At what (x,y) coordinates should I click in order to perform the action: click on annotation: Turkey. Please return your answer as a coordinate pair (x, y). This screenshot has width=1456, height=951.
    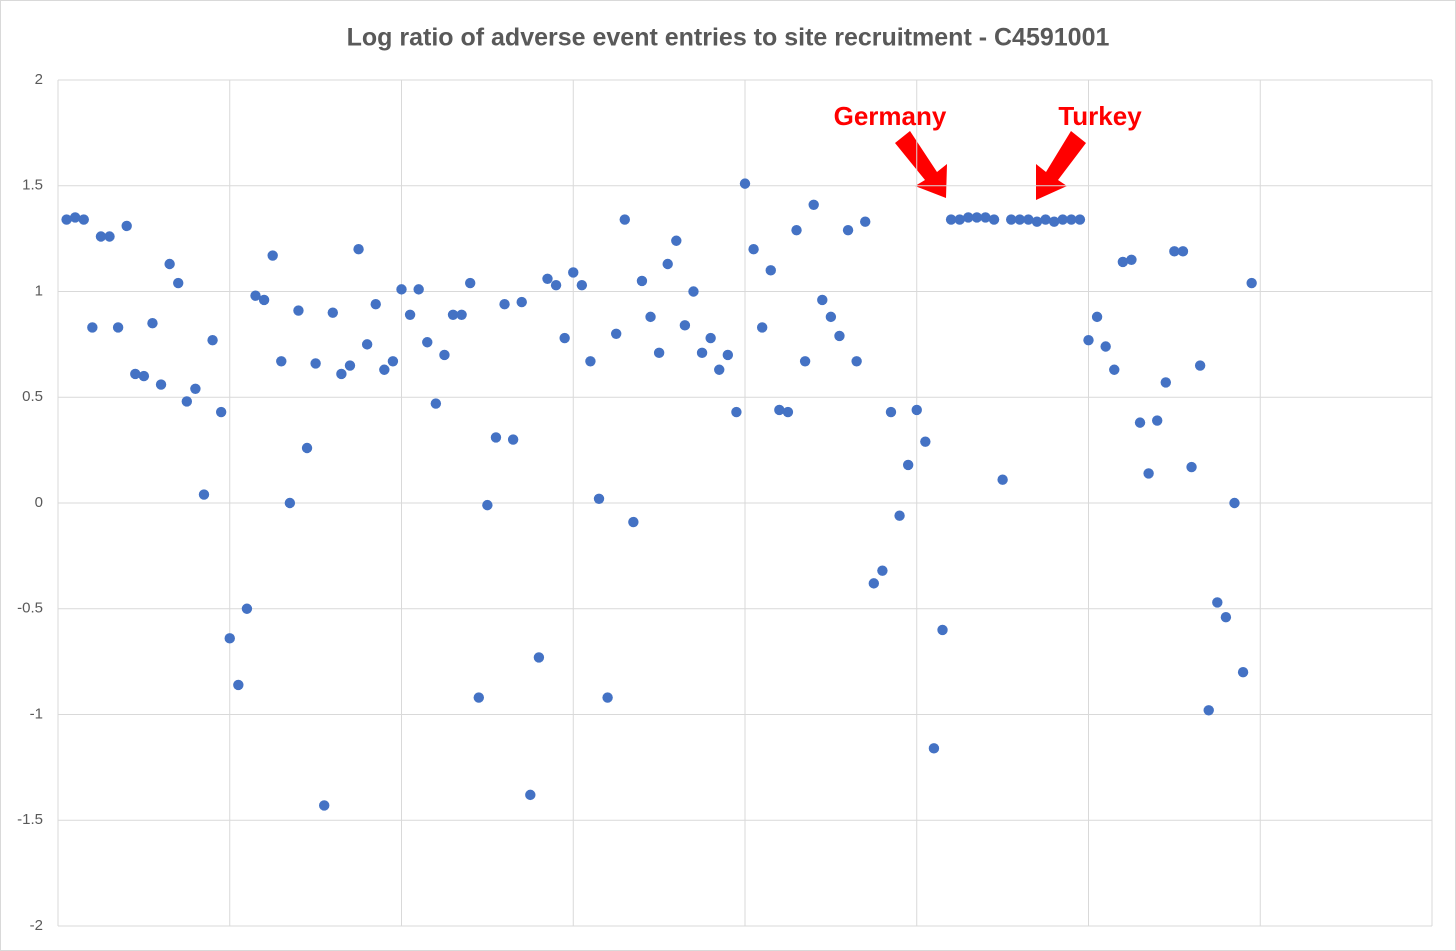
    Looking at the image, I should click on (1100, 116).